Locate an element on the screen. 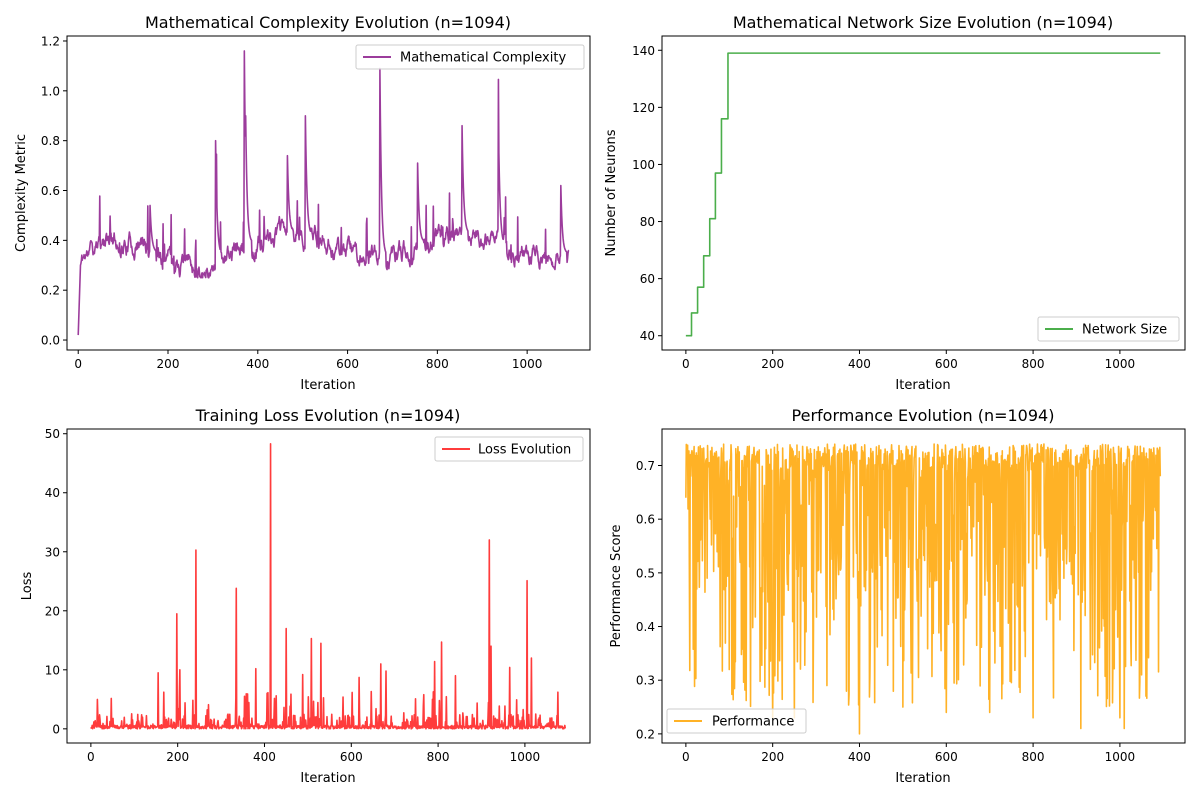 The height and width of the screenshot is (800, 1200). y-tick-label: 0.0 is located at coordinates (50, 341).